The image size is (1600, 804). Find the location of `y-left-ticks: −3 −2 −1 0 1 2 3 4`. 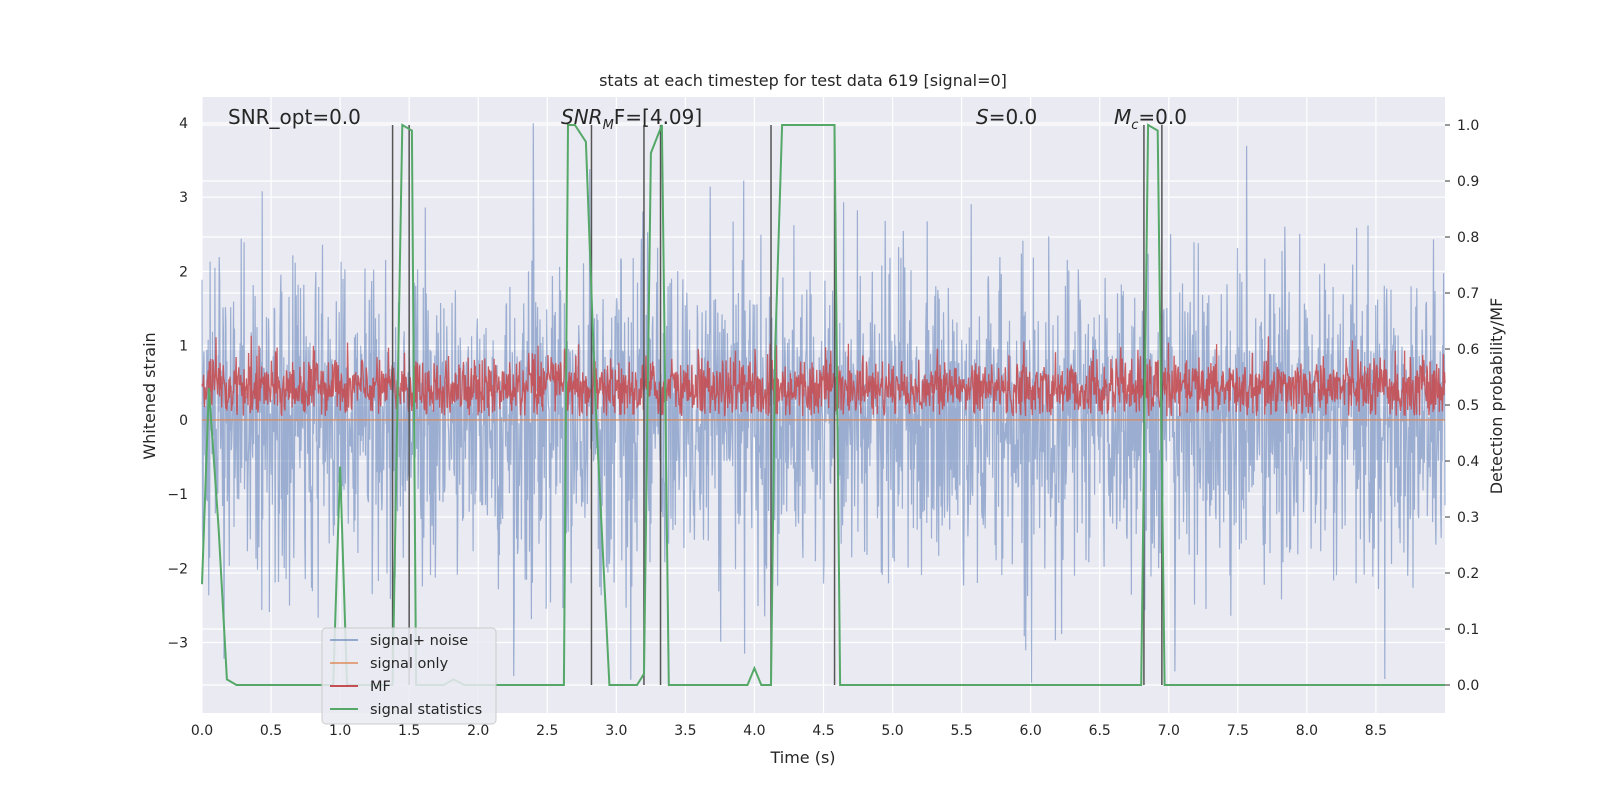

y-left-ticks: −3 −2 −1 0 1 2 3 4 is located at coordinates (177, 384).